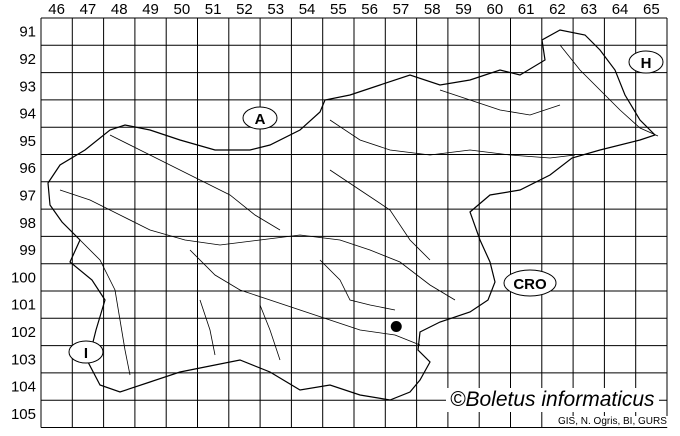 This screenshot has height=436, width=680. I want to click on column-label: 46, so click(56, 9).